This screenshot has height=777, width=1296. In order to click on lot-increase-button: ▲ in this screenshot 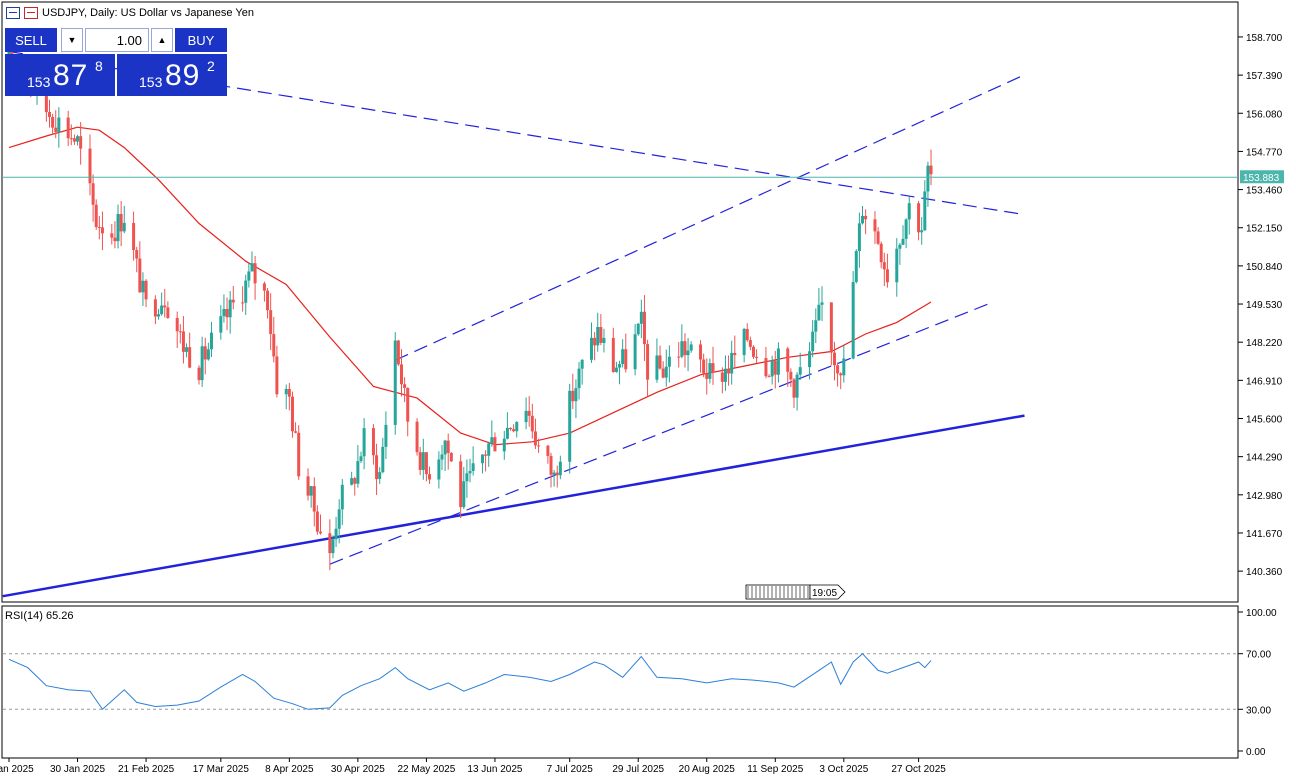, I will do `click(162, 40)`.